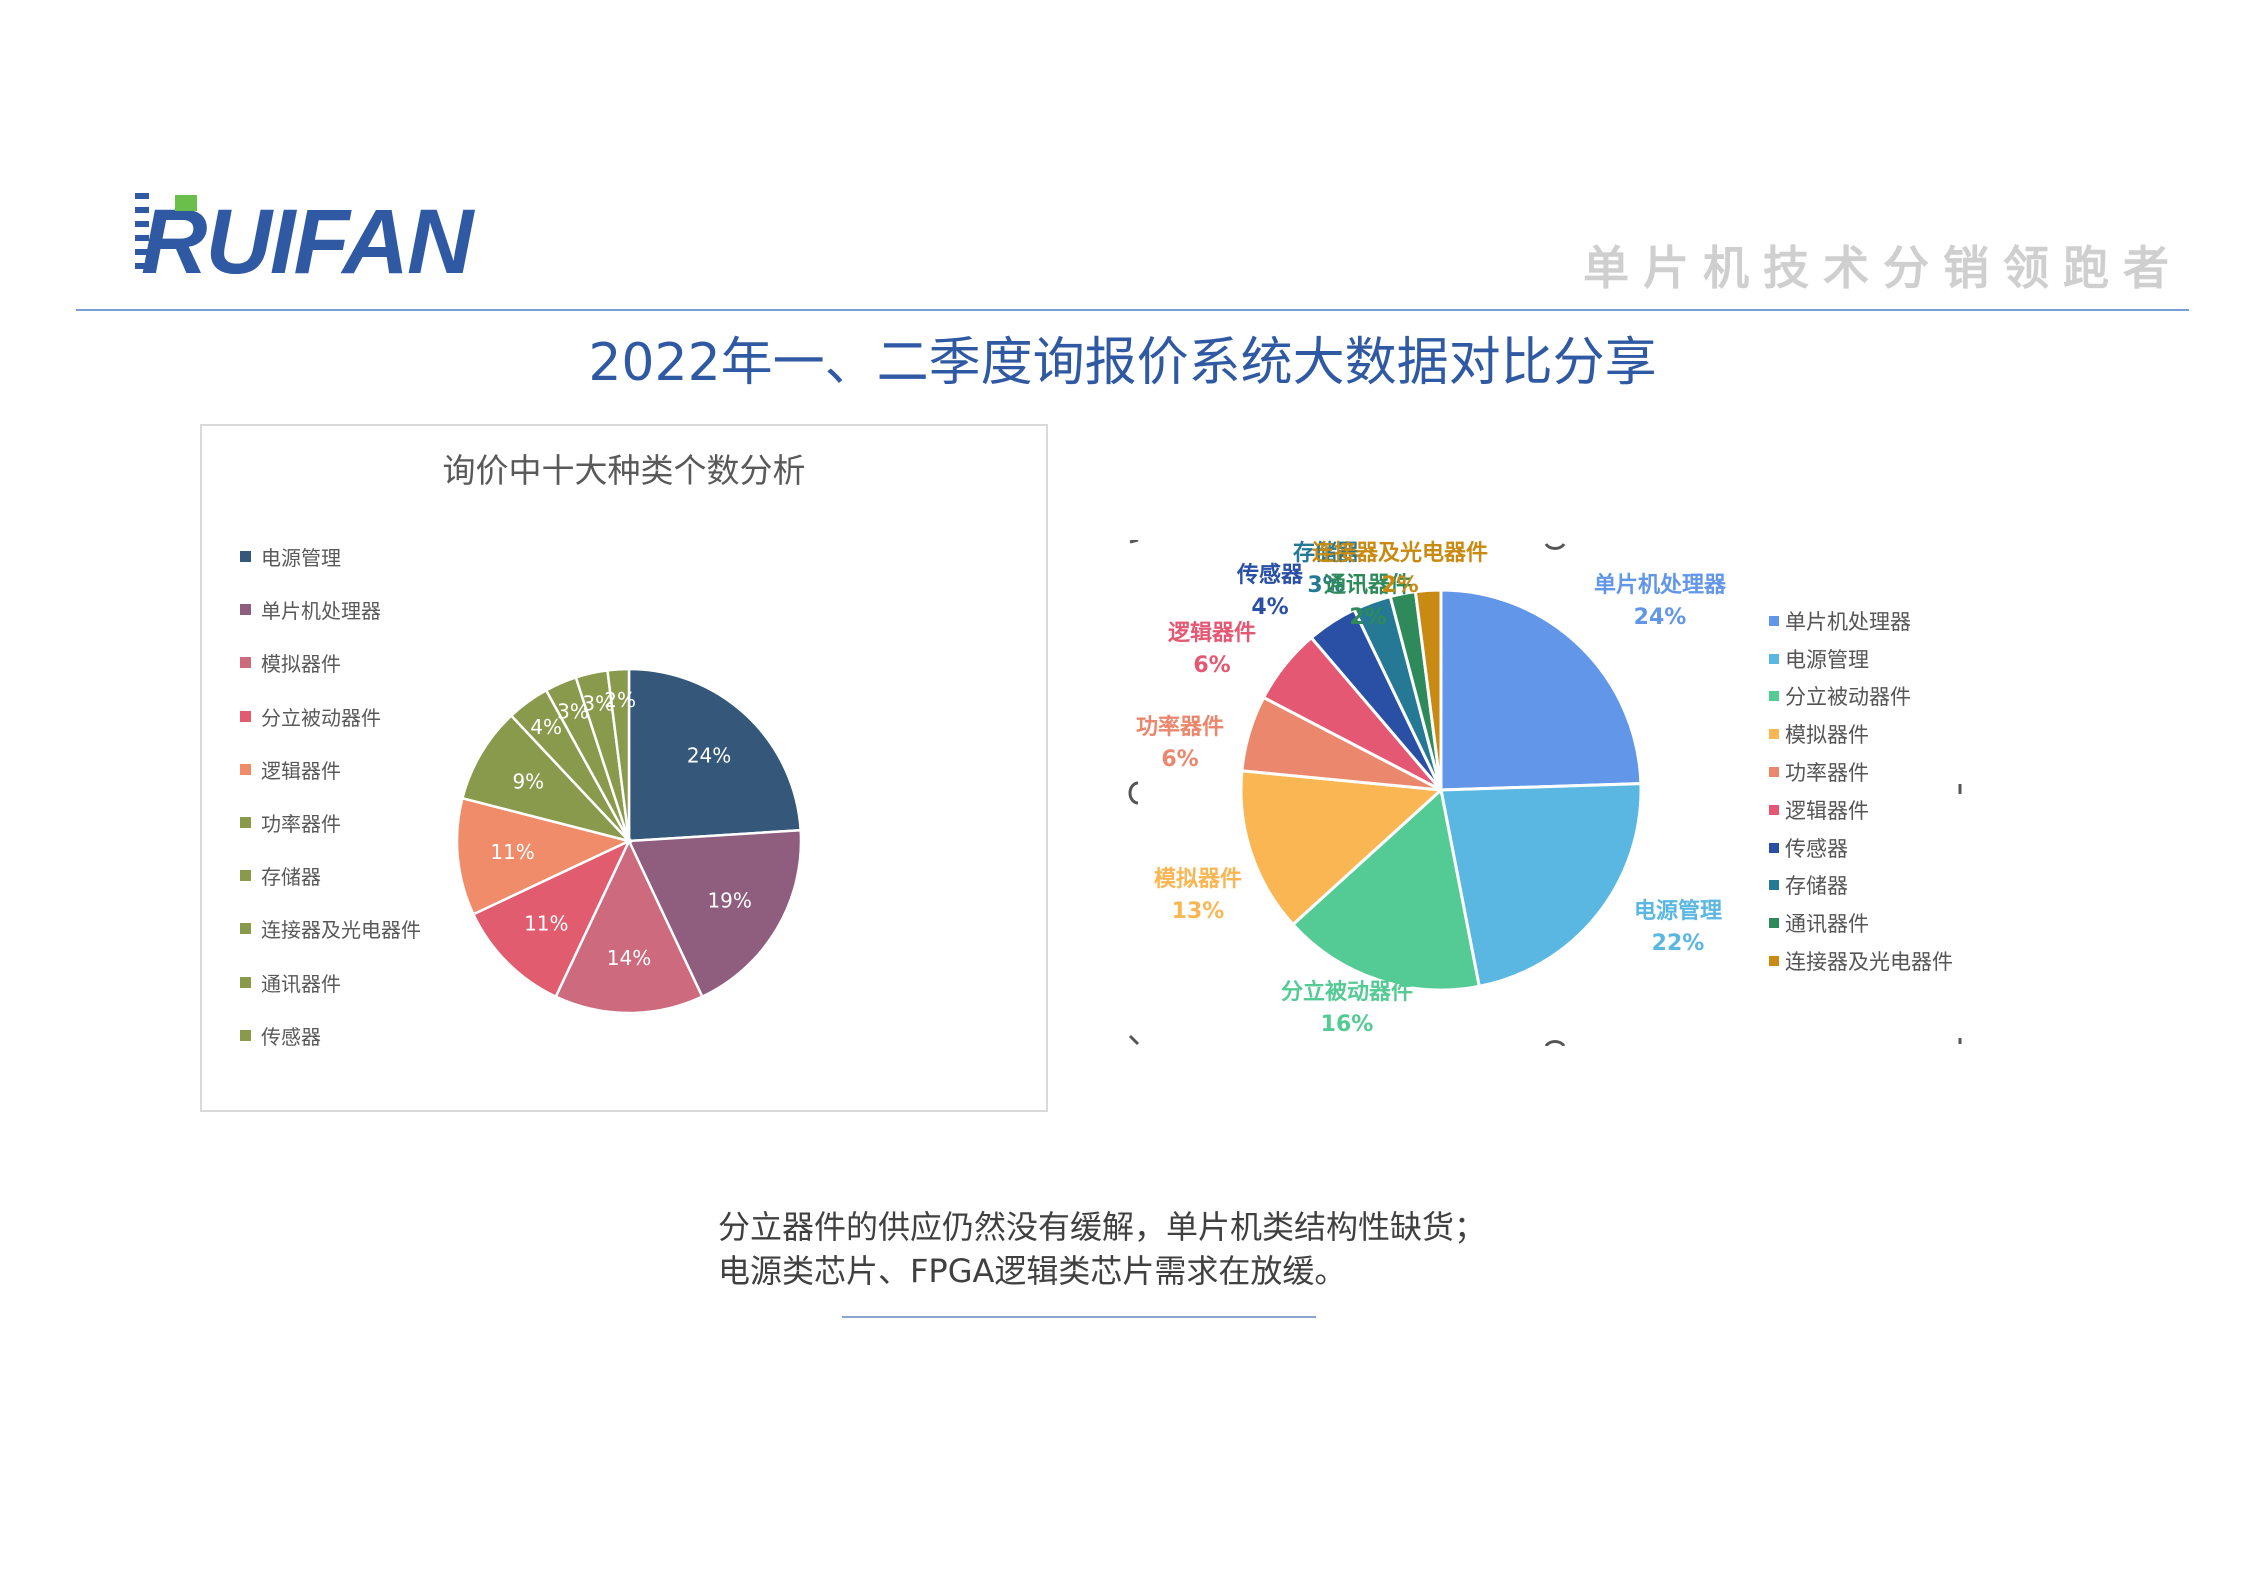  What do you see at coordinates (1678, 943) in the screenshot?
I see `slice-percent-label-2: 22%` at bounding box center [1678, 943].